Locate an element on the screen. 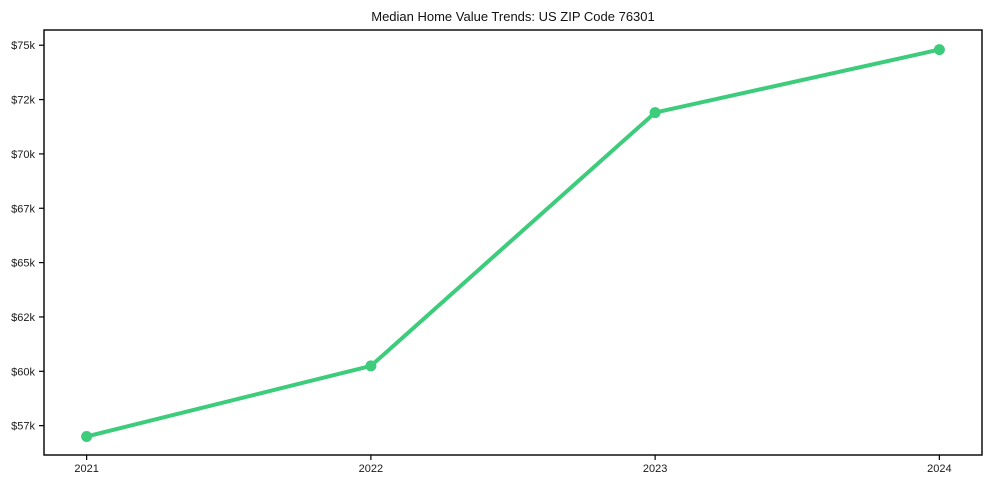 This screenshot has height=490, width=990. x-tick-label: 2021 is located at coordinates (86, 469).